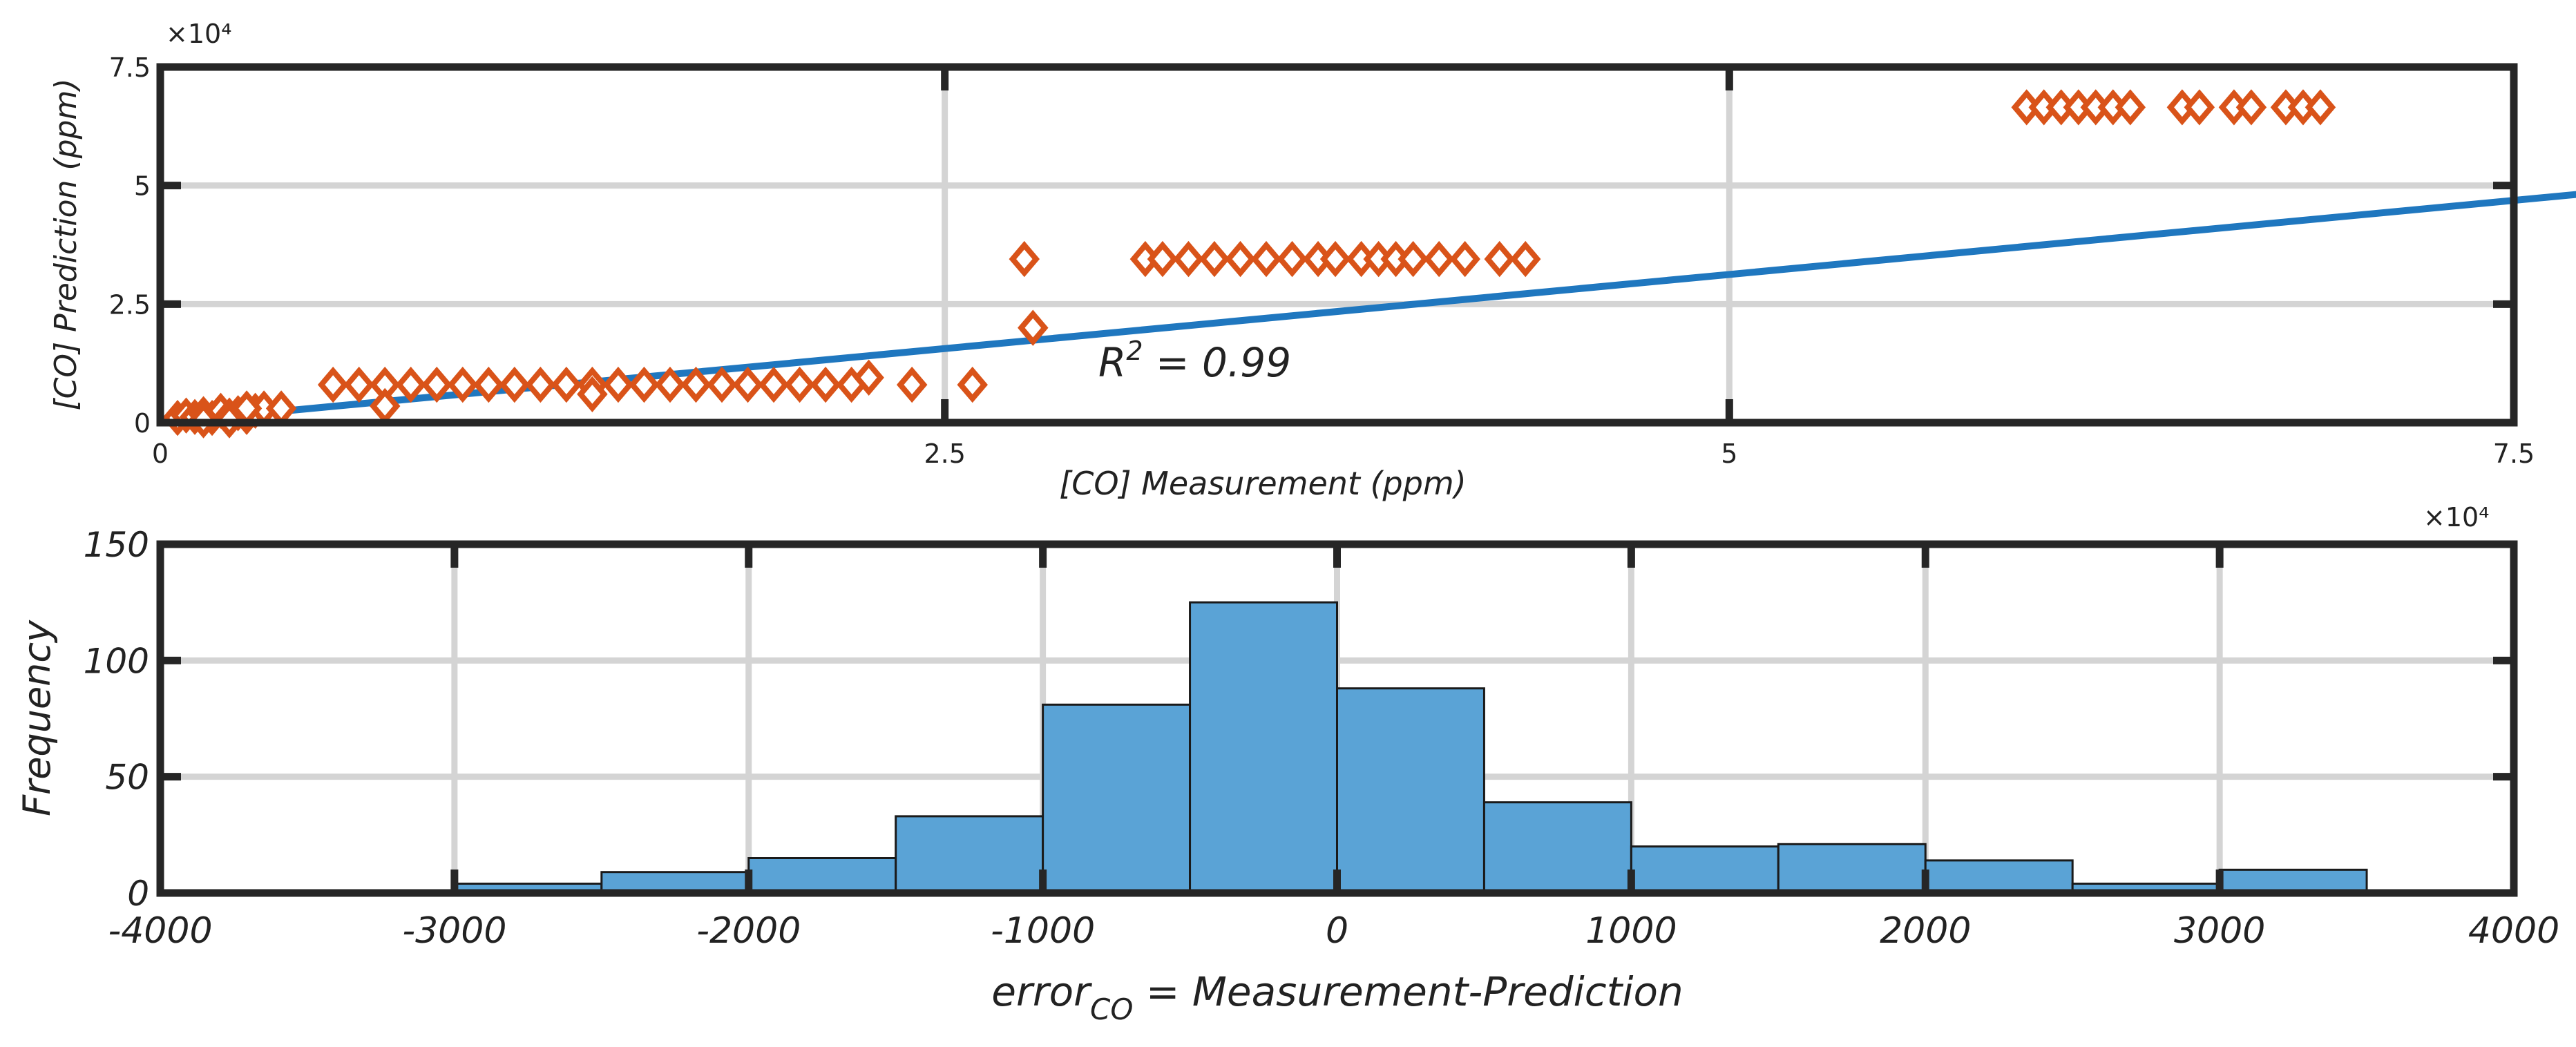 The width and height of the screenshot is (2576, 1047). I want to click on histogram-x-tick-label: -1000, so click(1043, 931).